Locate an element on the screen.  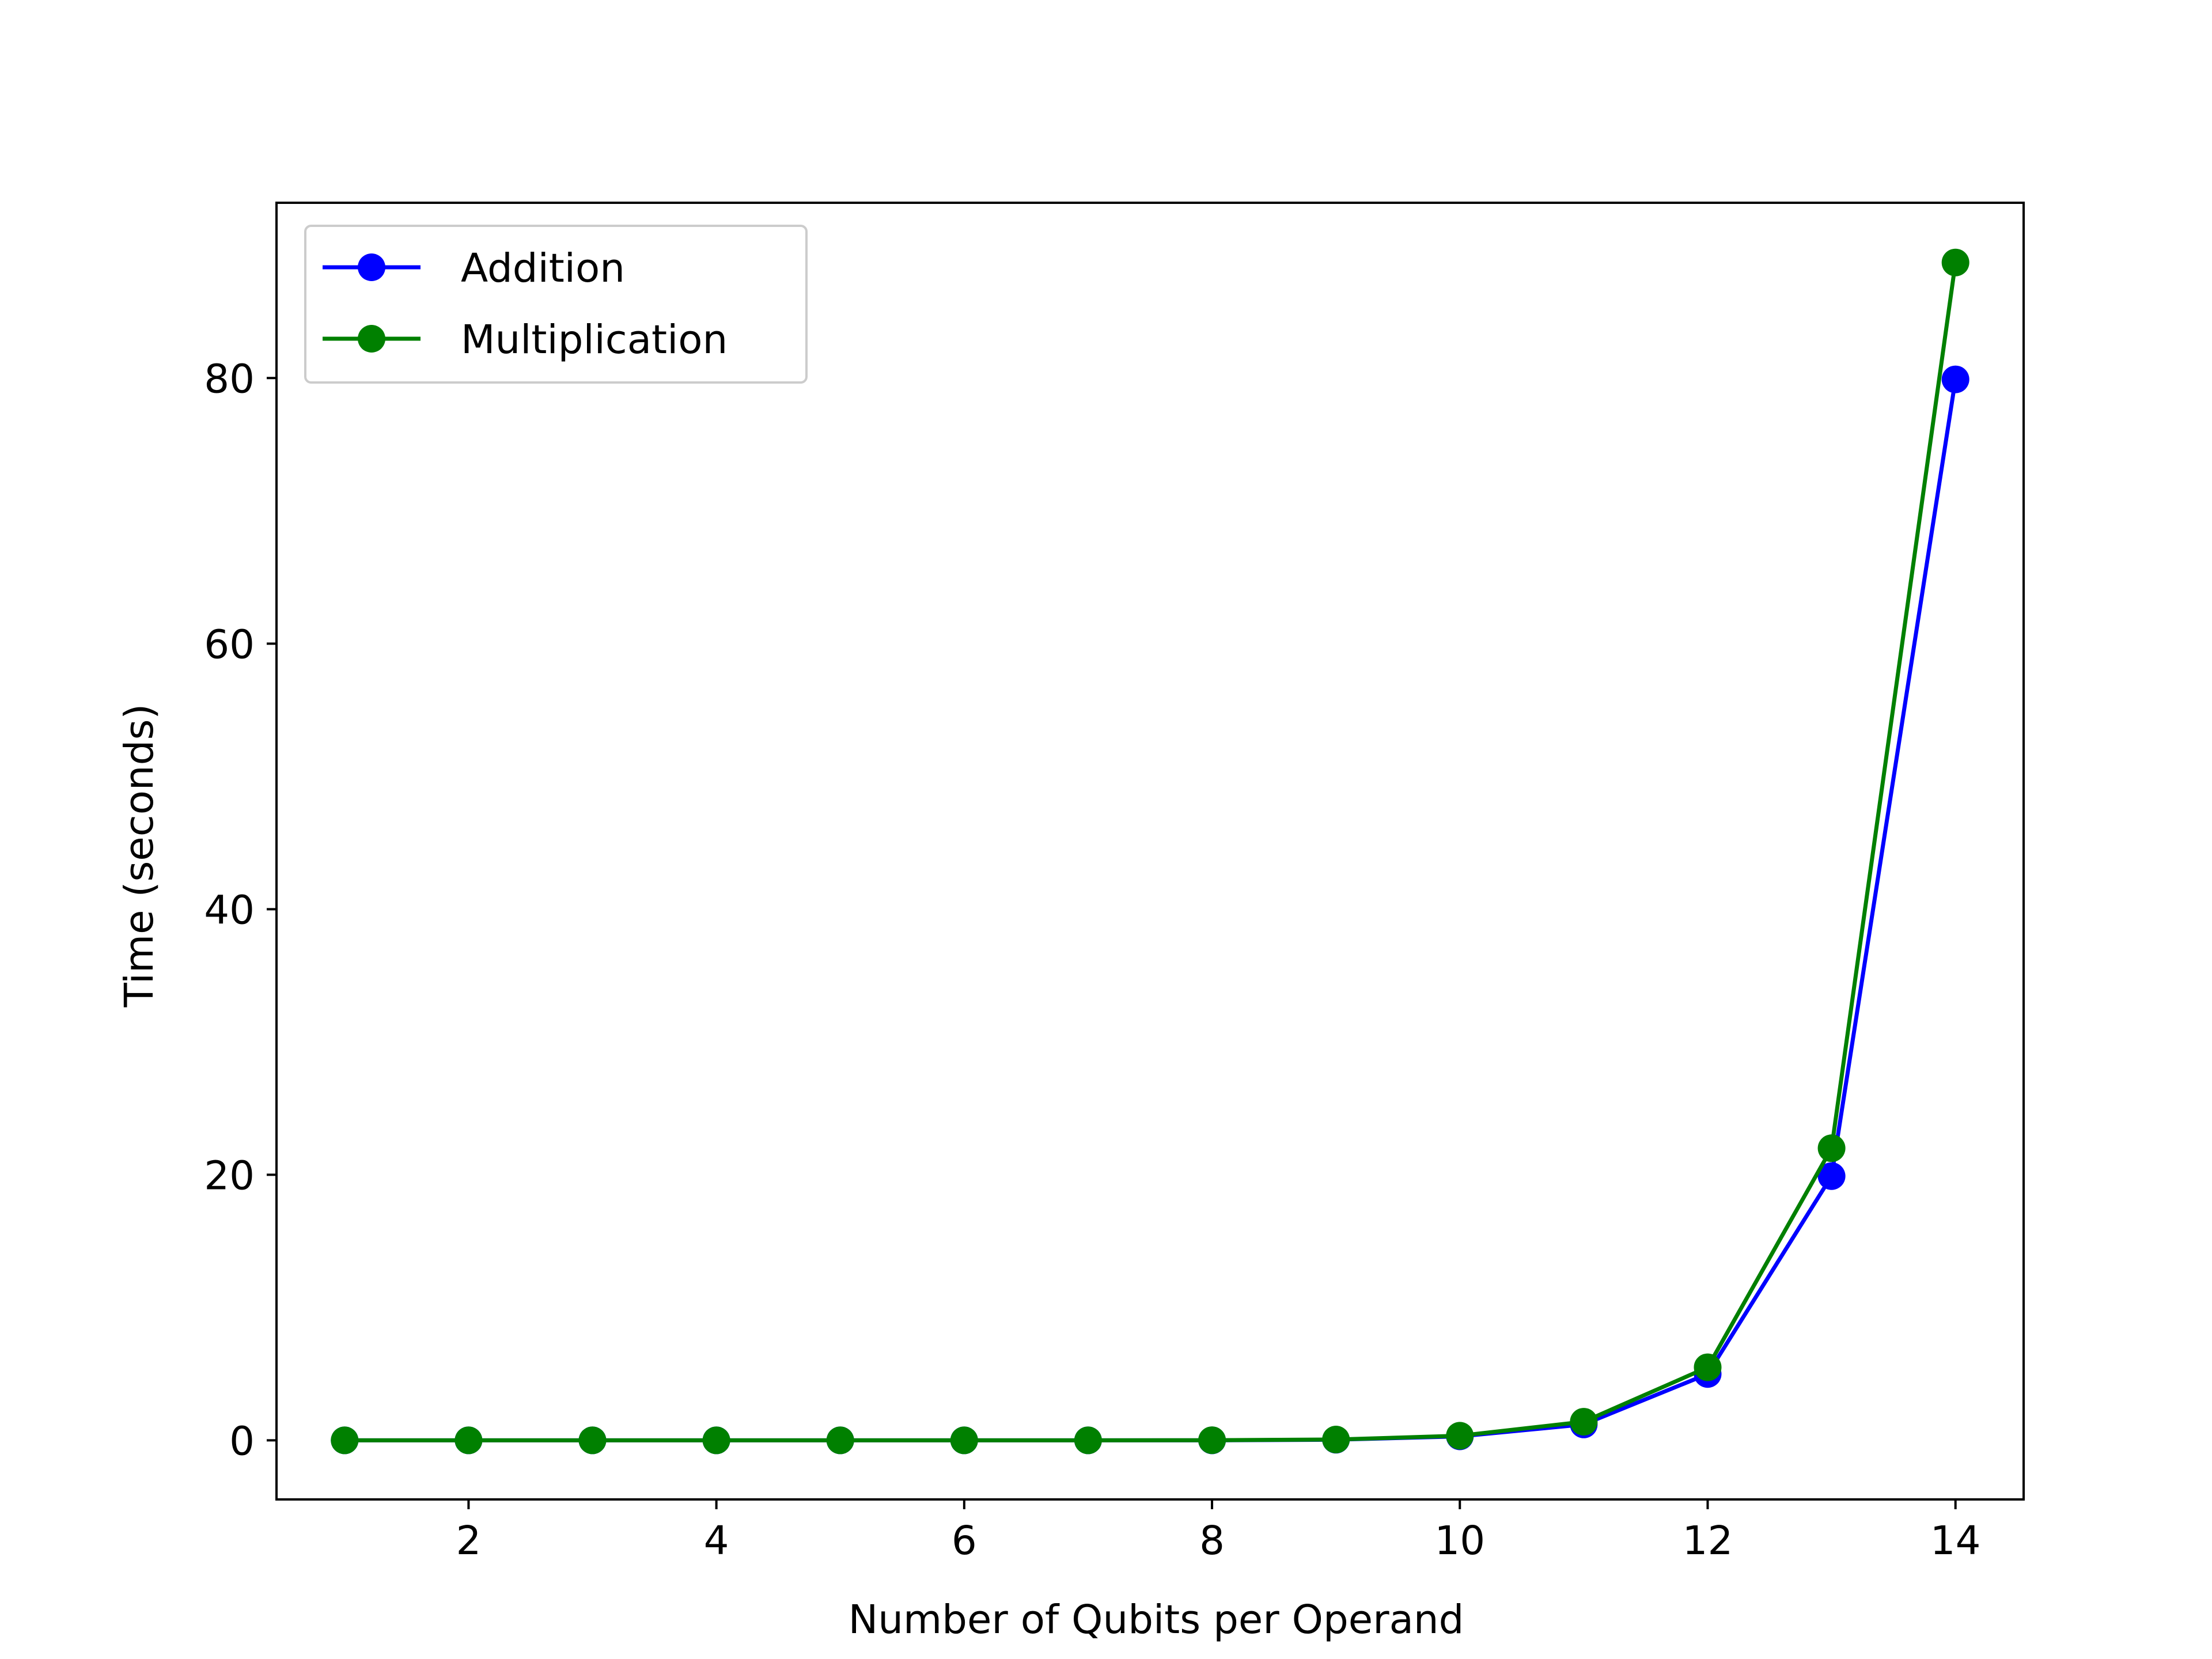
y-tick-label: 0 is located at coordinates (242, 1441).